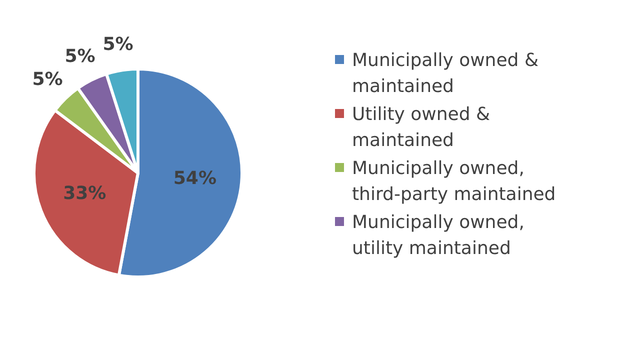 This screenshot has height=337, width=620. What do you see at coordinates (421, 127) in the screenshot?
I see `legend-label: Utility owned & maintained` at bounding box center [421, 127].